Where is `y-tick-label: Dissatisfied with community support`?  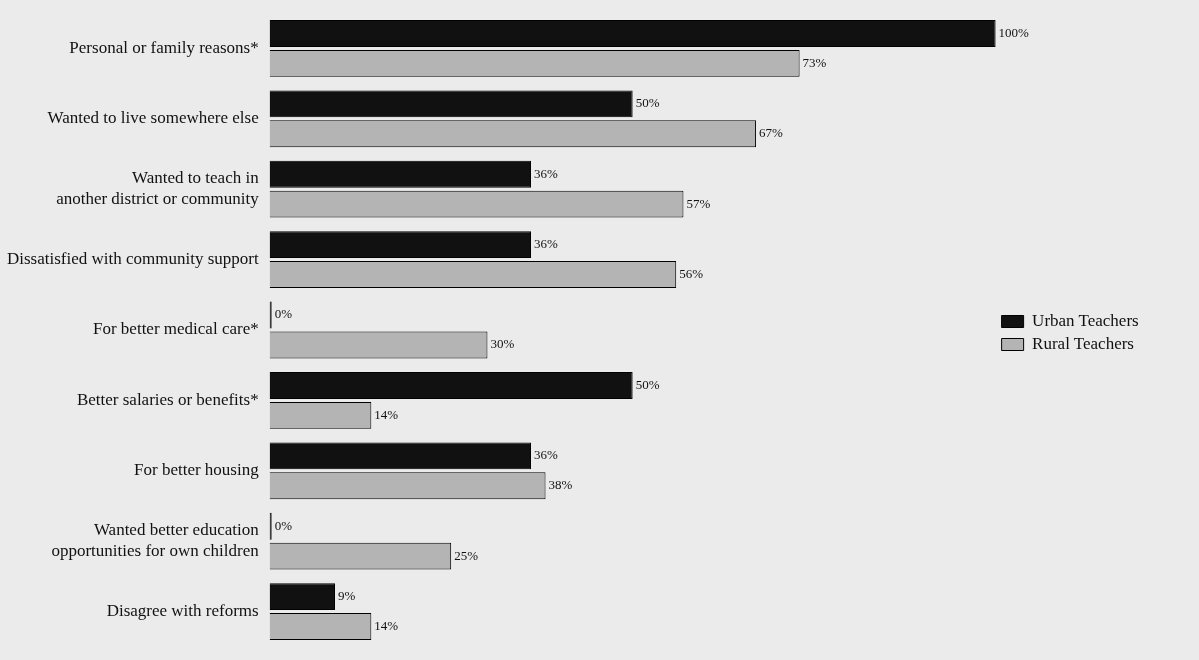
y-tick-label: Dissatisfied with community support is located at coordinates (132, 259).